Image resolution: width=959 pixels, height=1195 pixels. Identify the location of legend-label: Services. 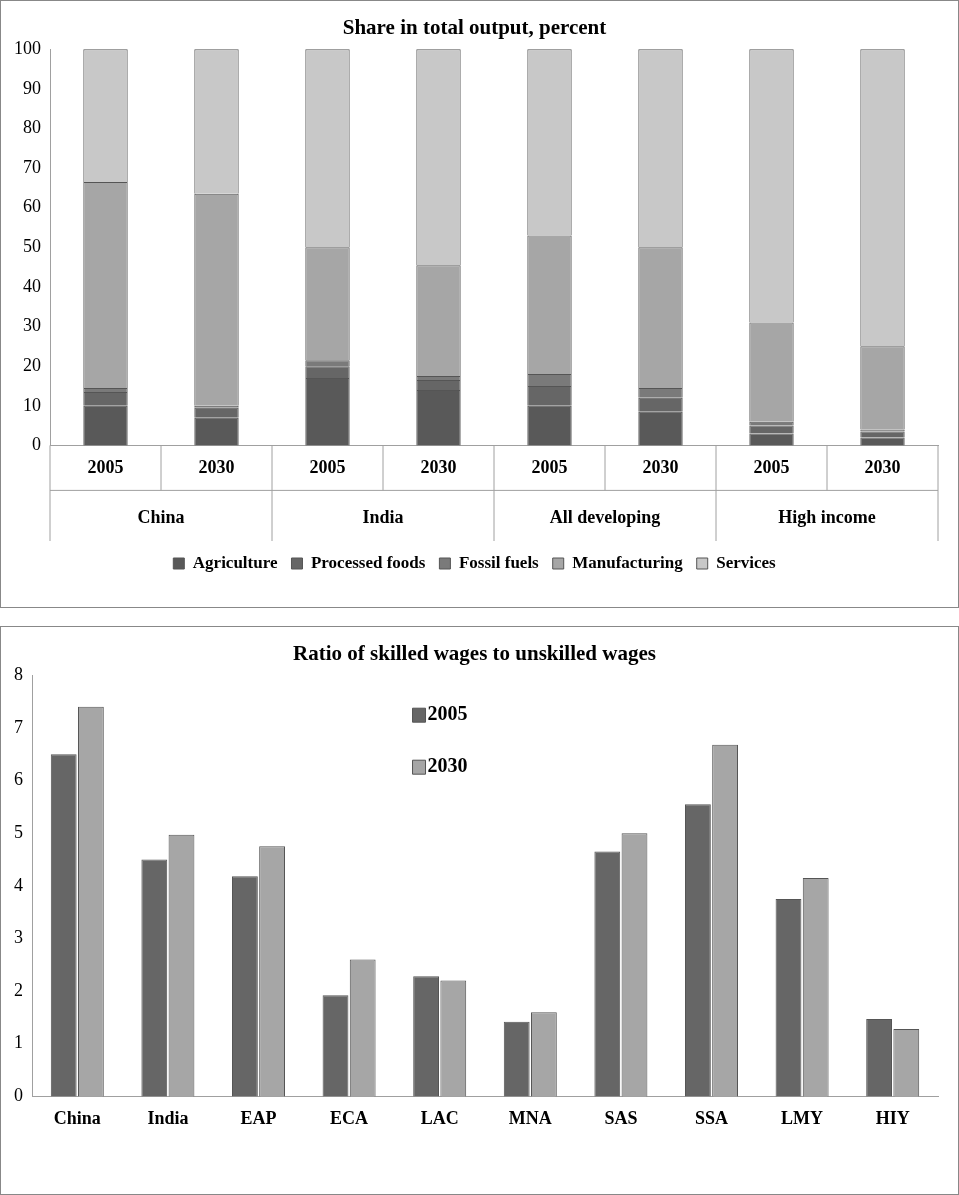
(746, 562).